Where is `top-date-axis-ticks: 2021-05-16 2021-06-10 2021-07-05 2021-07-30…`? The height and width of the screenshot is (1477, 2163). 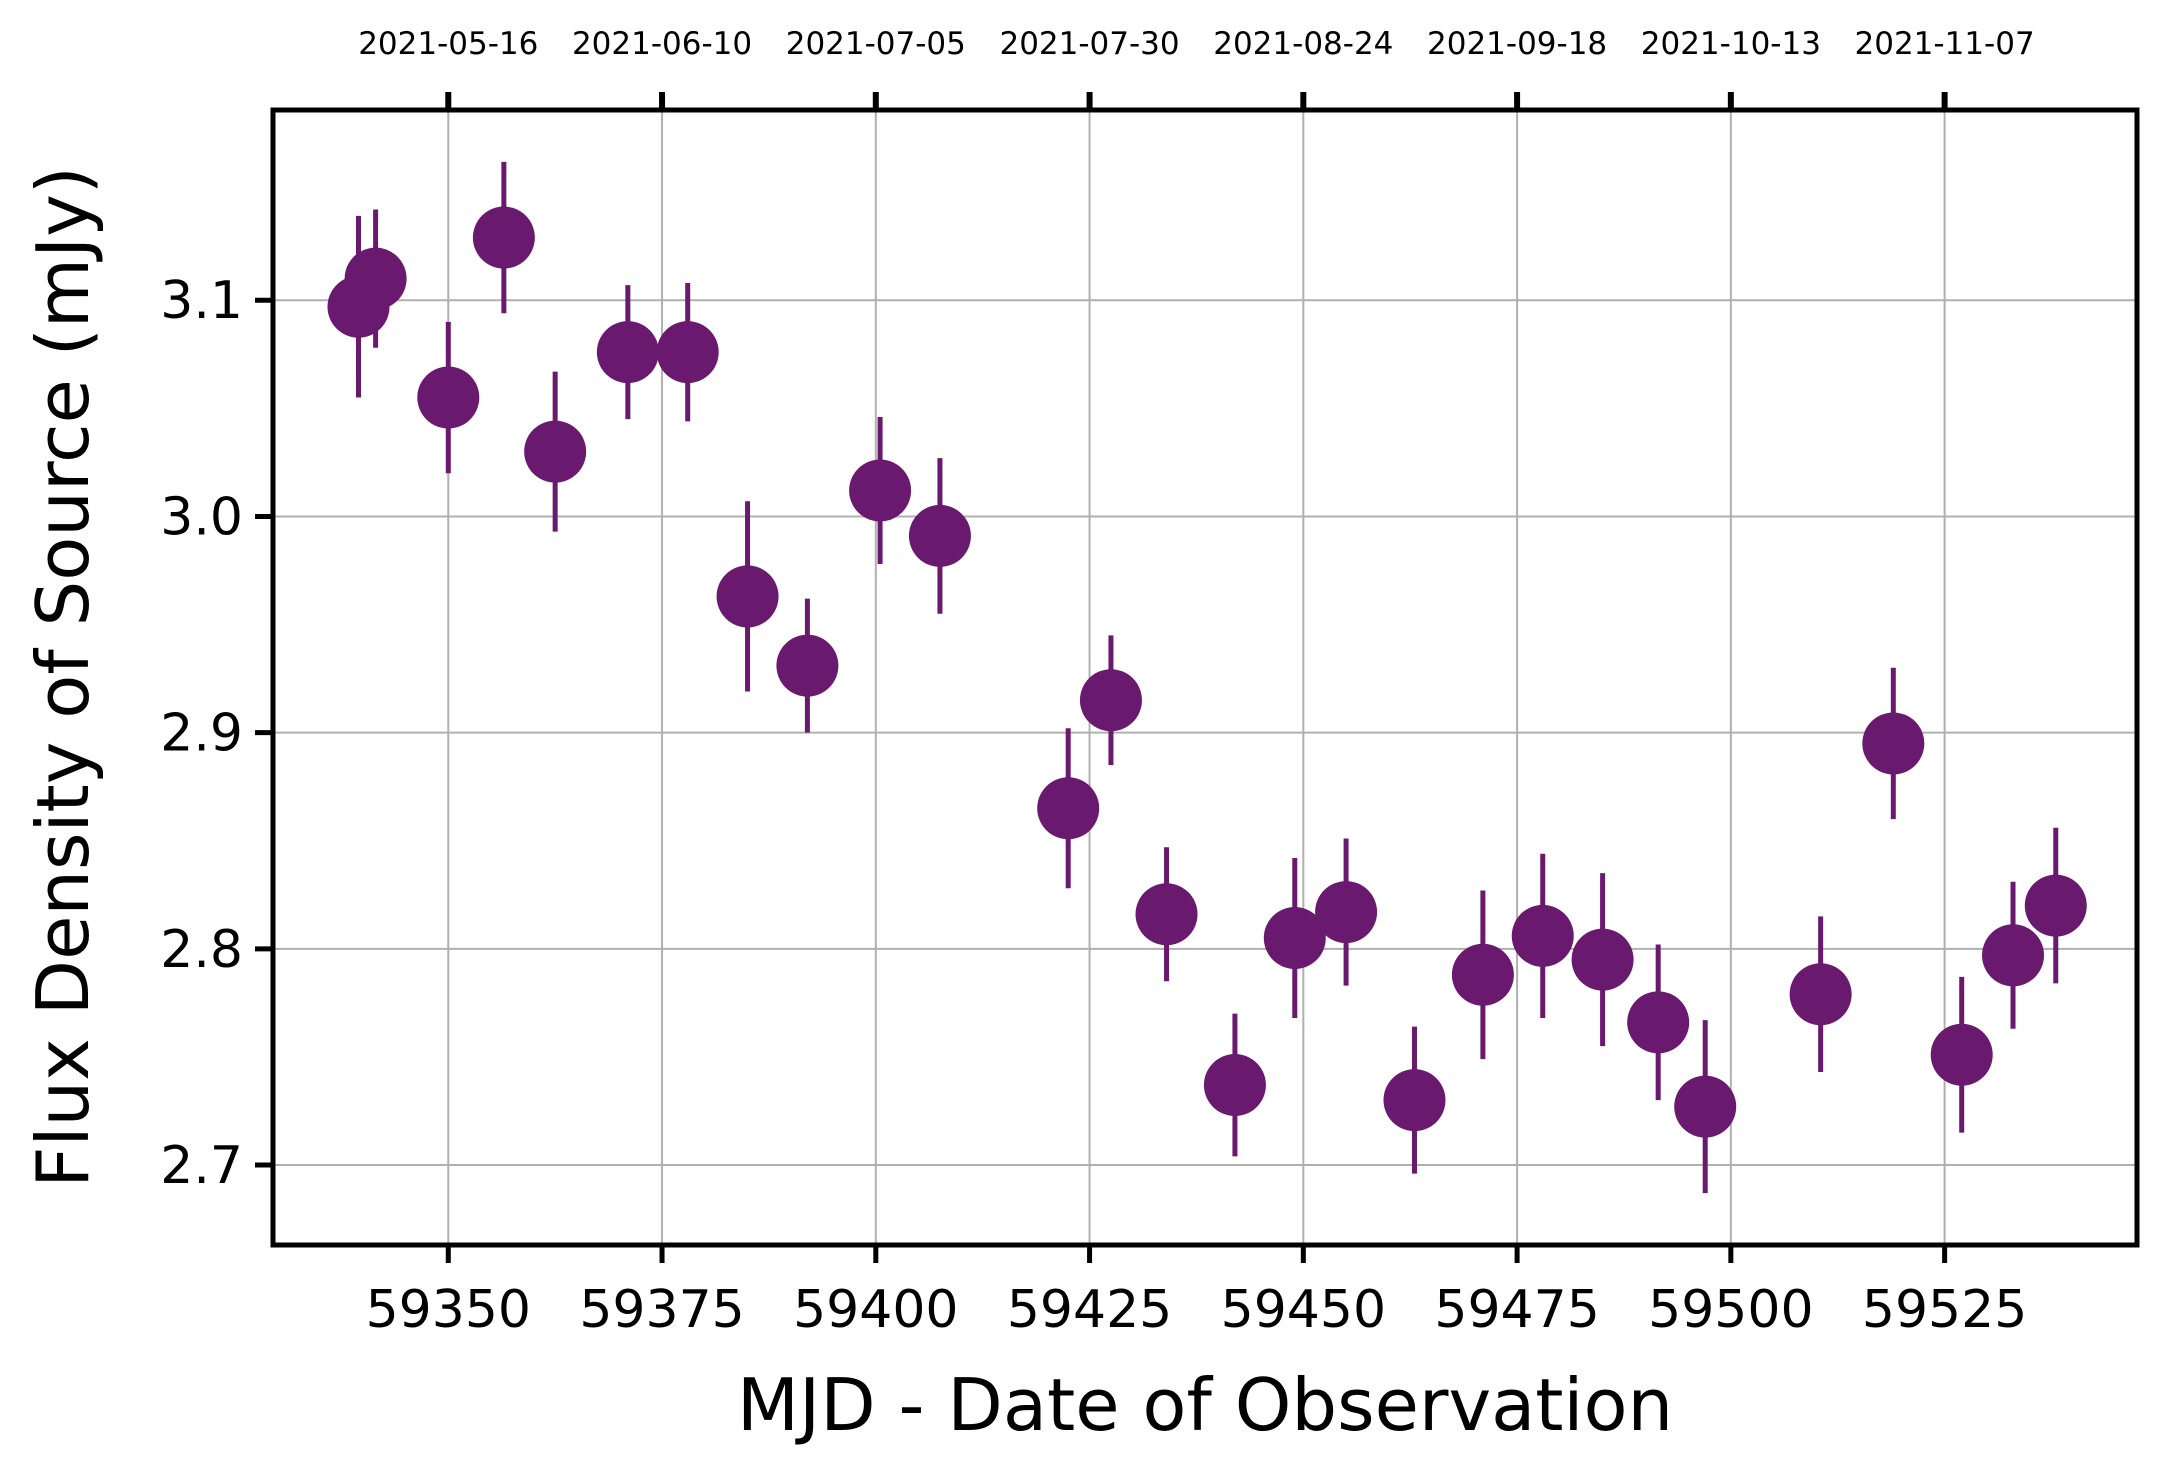
top-date-axis-ticks: 2021-05-16 2021-06-10 2021-07-05 2021-07-30… is located at coordinates (1196, 68).